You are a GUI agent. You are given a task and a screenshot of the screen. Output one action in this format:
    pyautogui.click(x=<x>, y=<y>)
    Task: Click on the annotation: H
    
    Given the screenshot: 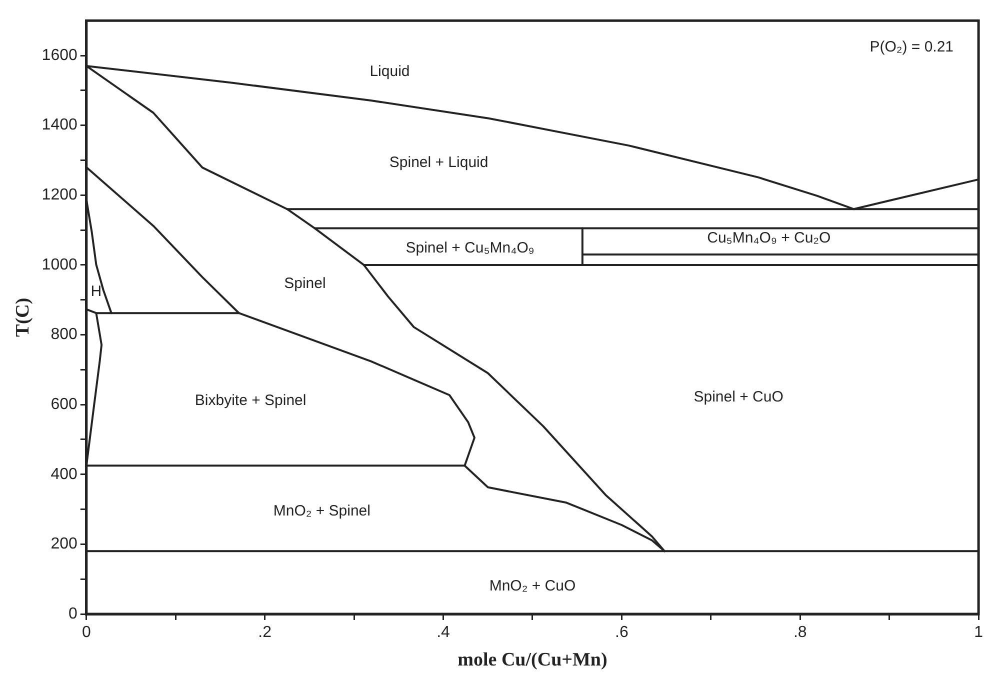 What is the action you would take?
    pyautogui.click(x=96, y=291)
    